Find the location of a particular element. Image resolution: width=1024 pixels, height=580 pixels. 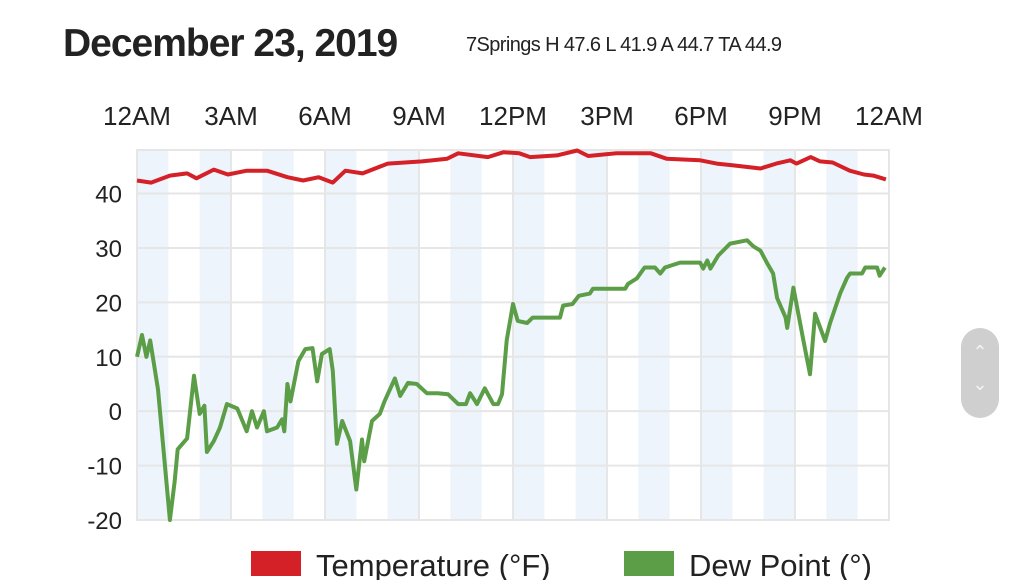

scroll-control: ⌃ ⌄ is located at coordinates (980, 373).